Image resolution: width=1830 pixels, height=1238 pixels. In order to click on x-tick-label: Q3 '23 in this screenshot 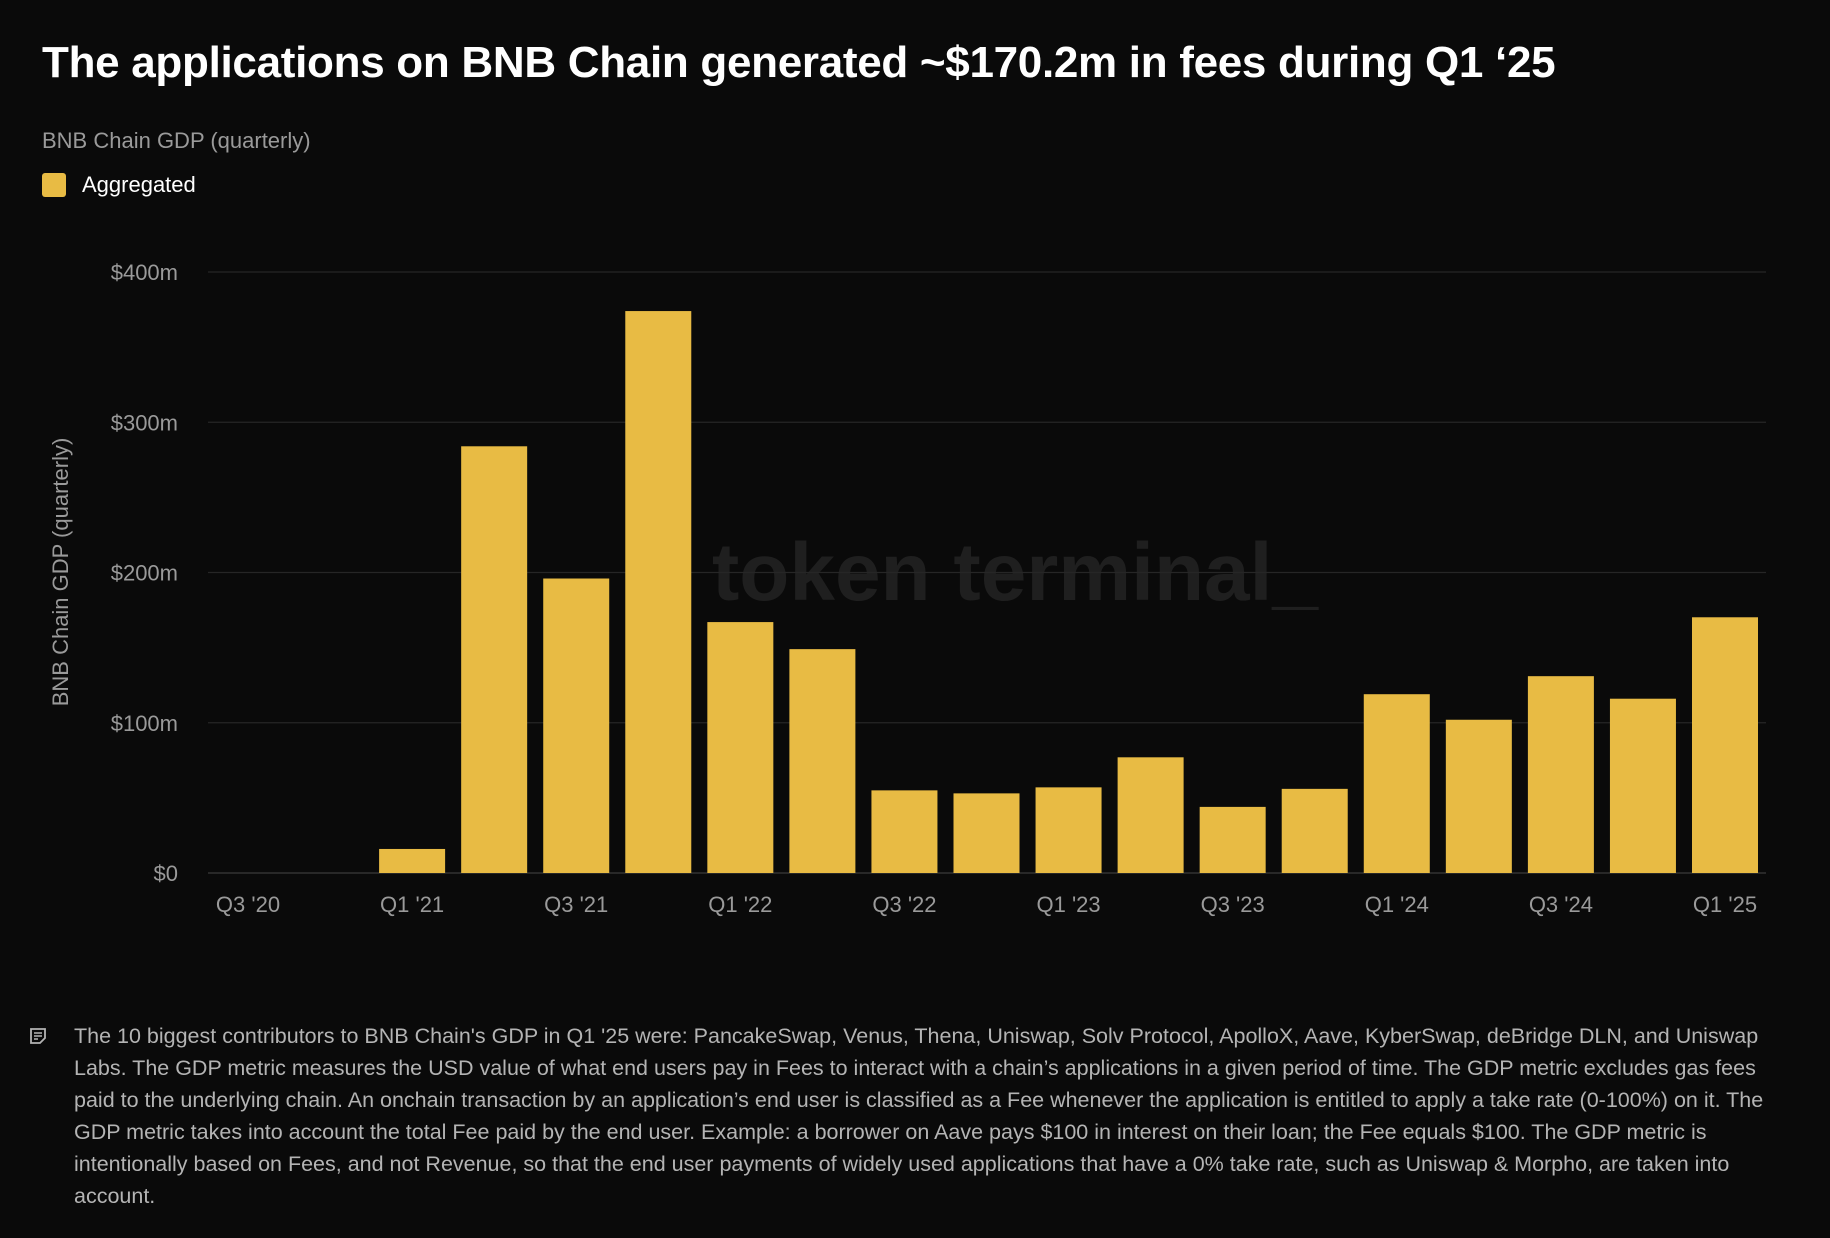, I will do `click(1233, 904)`.